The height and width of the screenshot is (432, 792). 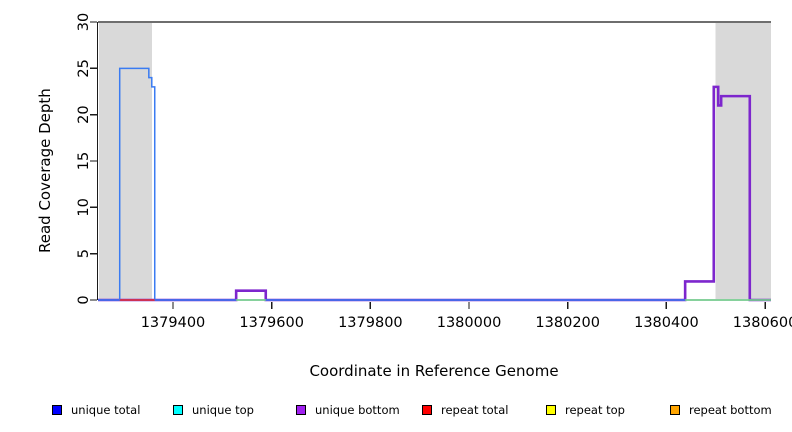 I want to click on x-tick-label: 1379800, so click(x=370, y=323).